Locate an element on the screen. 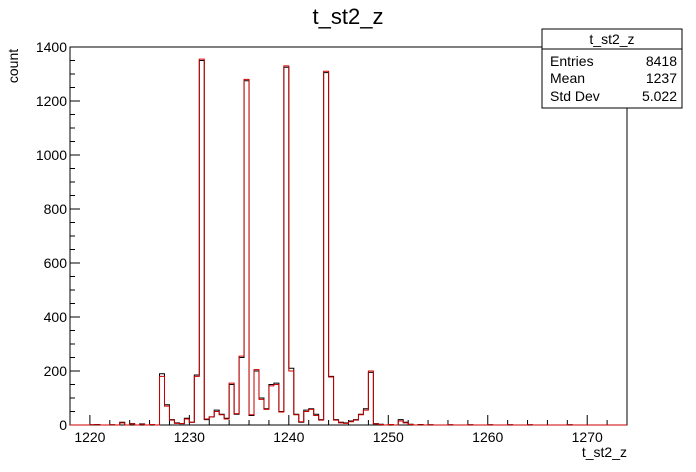 The image size is (696, 472). stats-label-mean: Mean is located at coordinates (567, 78).